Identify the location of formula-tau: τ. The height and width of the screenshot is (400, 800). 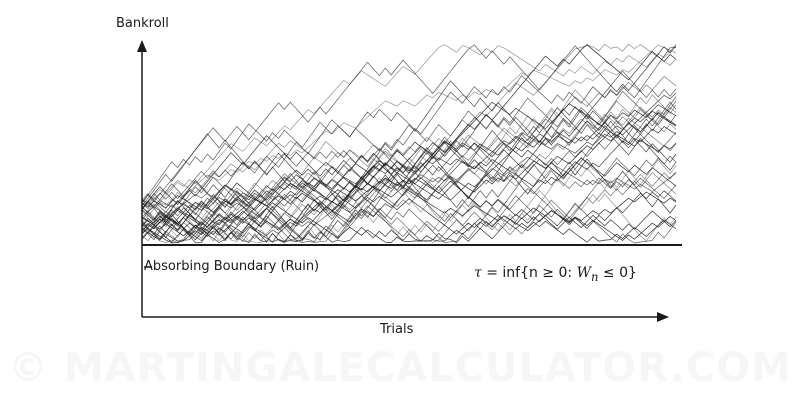
(478, 273).